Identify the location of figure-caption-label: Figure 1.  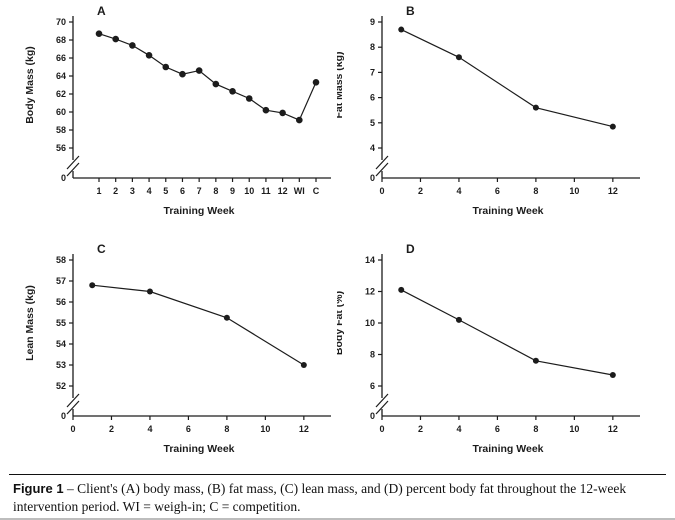
(38, 488).